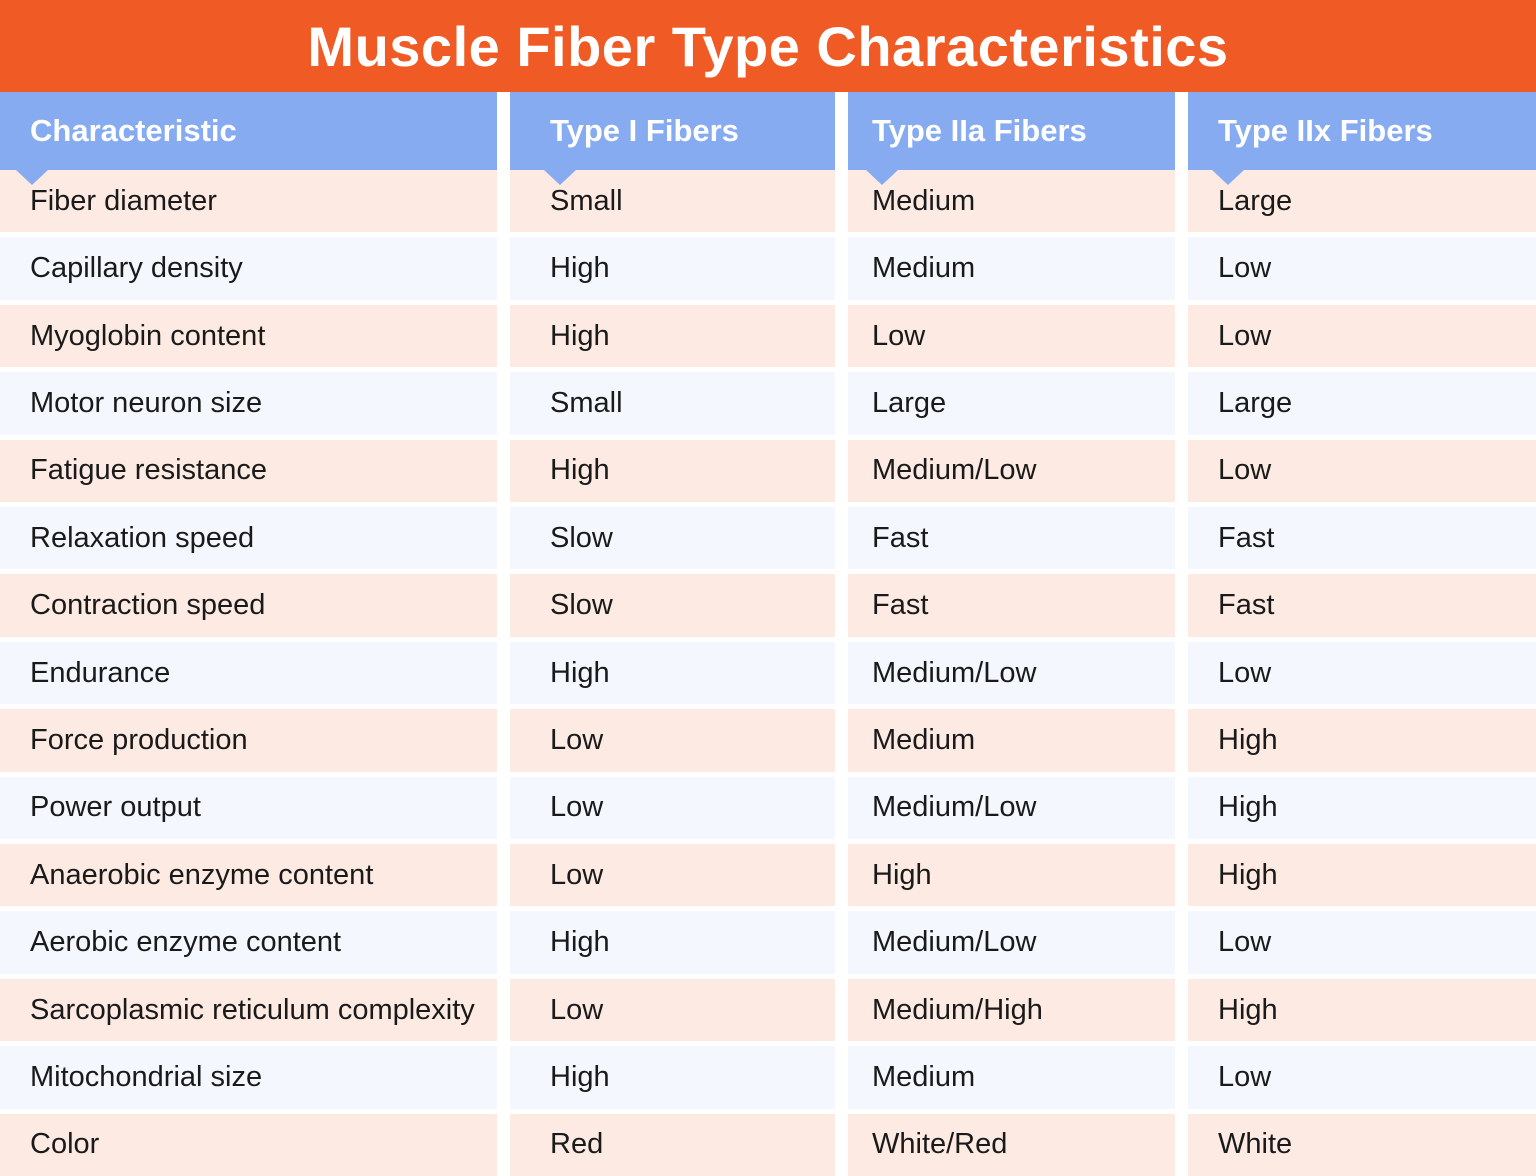 The width and height of the screenshot is (1536, 1176). I want to click on table-row: Myoglobin content High Low Low, so click(768, 336).